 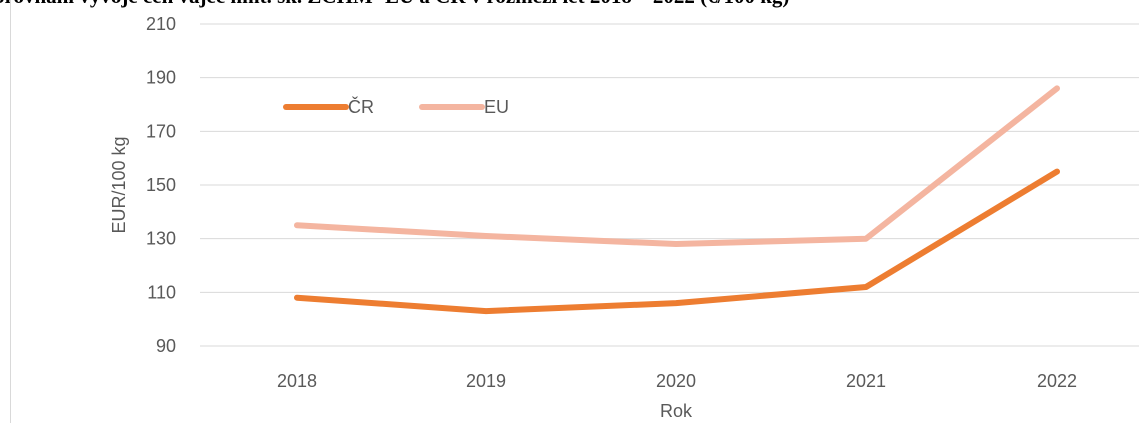 I want to click on legend: ČR EU, so click(x=396, y=106).